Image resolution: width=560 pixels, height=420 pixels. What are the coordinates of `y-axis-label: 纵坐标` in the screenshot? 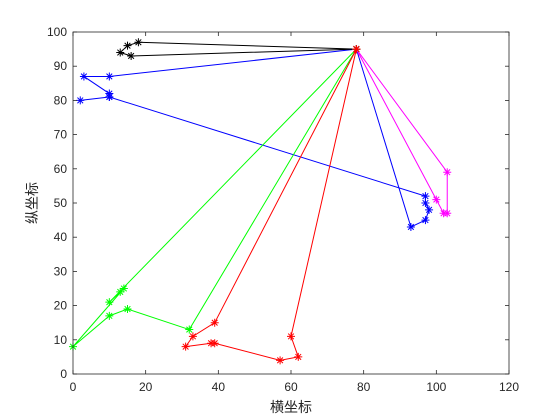 It's located at (33, 203).